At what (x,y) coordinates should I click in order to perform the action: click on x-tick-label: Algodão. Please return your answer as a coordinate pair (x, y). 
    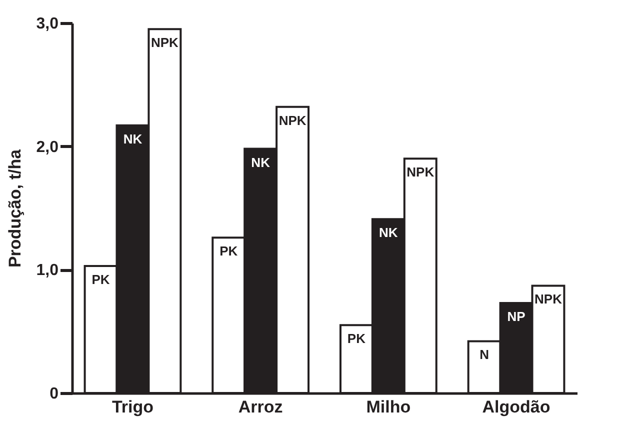
    Looking at the image, I should click on (516, 407).